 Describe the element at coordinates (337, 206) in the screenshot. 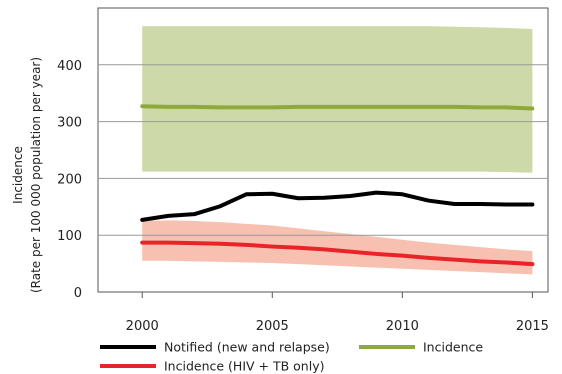

I see `series-line-notified` at that location.